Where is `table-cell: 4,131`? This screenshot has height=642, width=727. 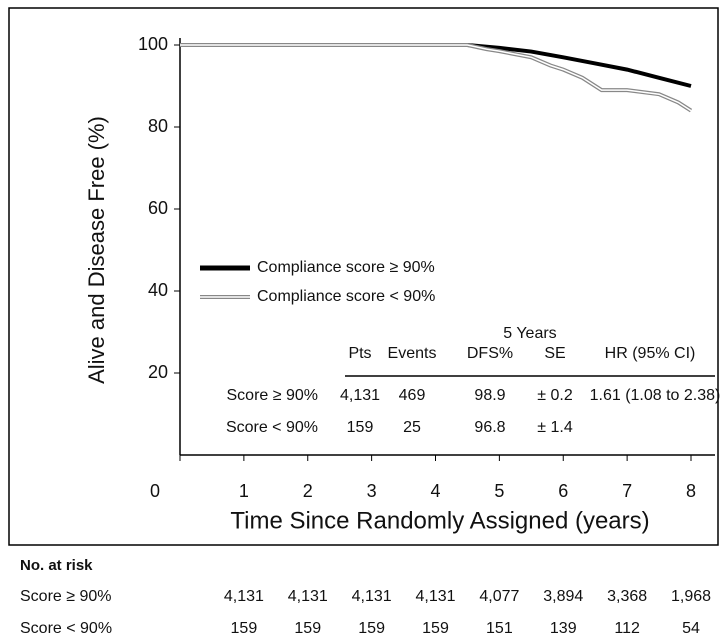 table-cell: 4,131 is located at coordinates (360, 395).